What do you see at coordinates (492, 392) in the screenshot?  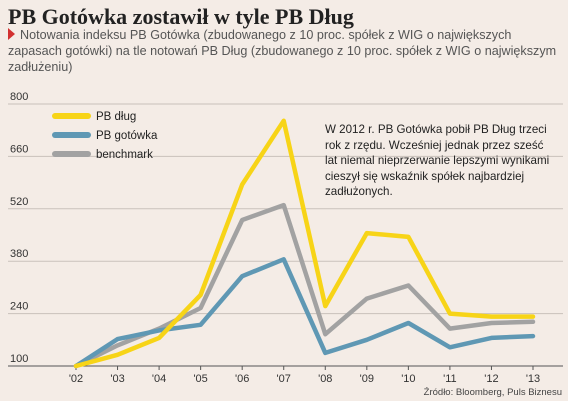 I see `source-note: Źródło: Bloomberg, Puls Biznesu` at bounding box center [492, 392].